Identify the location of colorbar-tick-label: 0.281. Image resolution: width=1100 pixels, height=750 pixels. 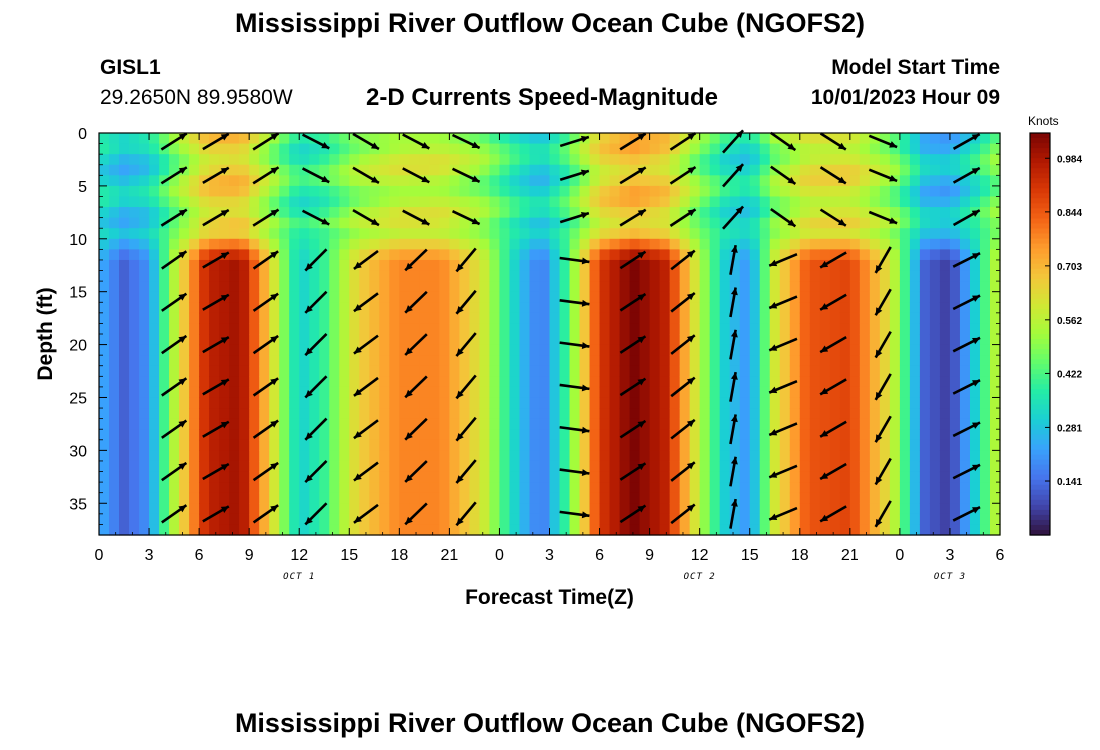
(1069, 428).